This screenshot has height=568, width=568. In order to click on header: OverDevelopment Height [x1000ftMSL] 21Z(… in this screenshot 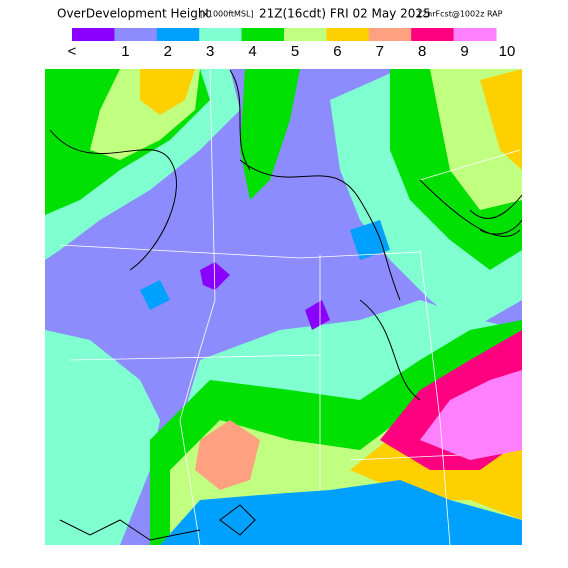, I will do `click(280, 14)`.